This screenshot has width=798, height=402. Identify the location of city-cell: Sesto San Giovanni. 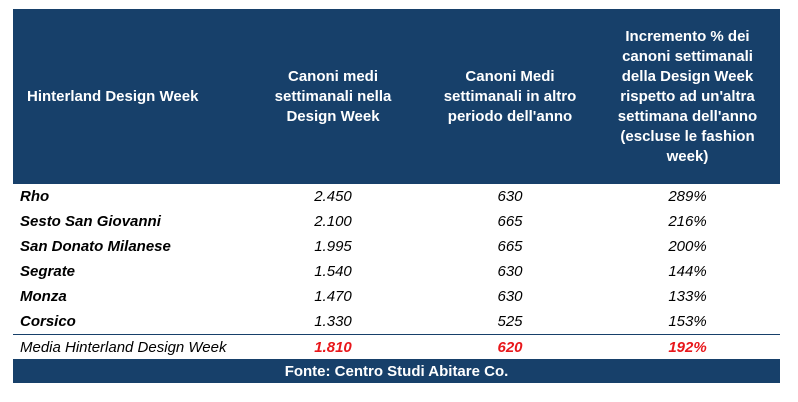
(90, 221).